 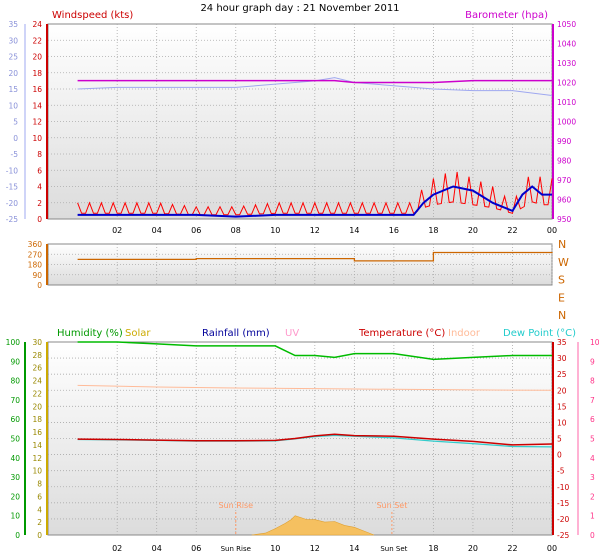 What do you see at coordinates (315, 548) in the screenshot?
I see `weather-x-tick-label: 12` at bounding box center [315, 548].